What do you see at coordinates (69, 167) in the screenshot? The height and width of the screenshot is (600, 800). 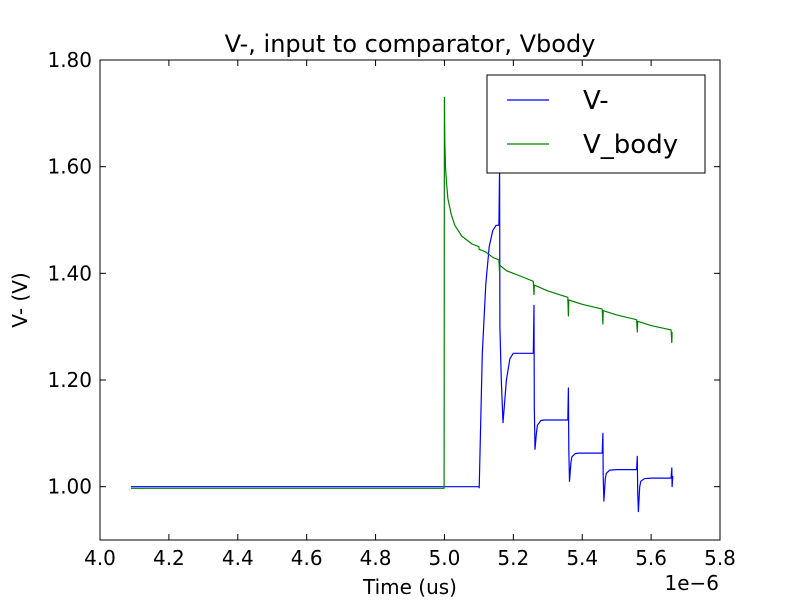 I see `y-tick-label: 1.60` at bounding box center [69, 167].